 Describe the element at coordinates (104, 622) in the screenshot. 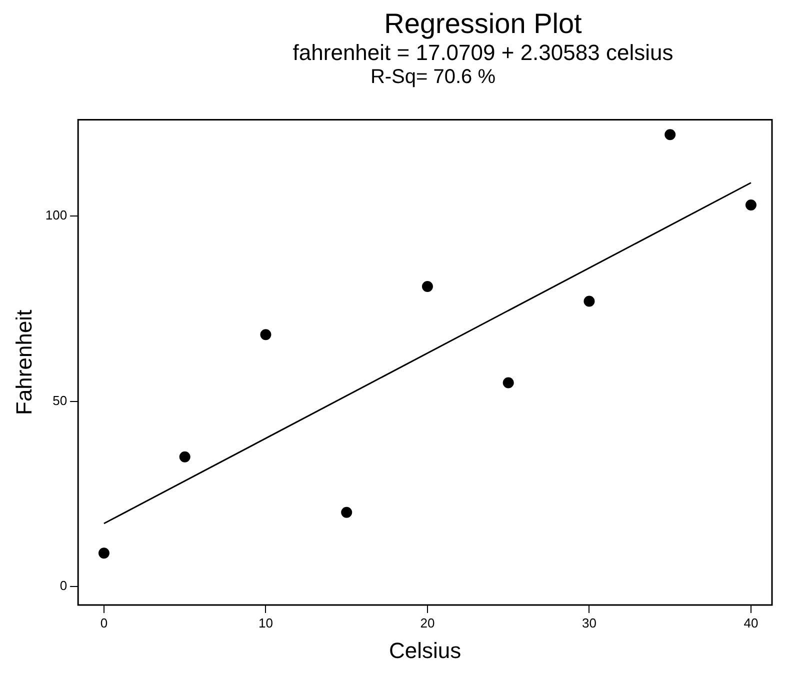

I see `x-tick-label: 0` at that location.